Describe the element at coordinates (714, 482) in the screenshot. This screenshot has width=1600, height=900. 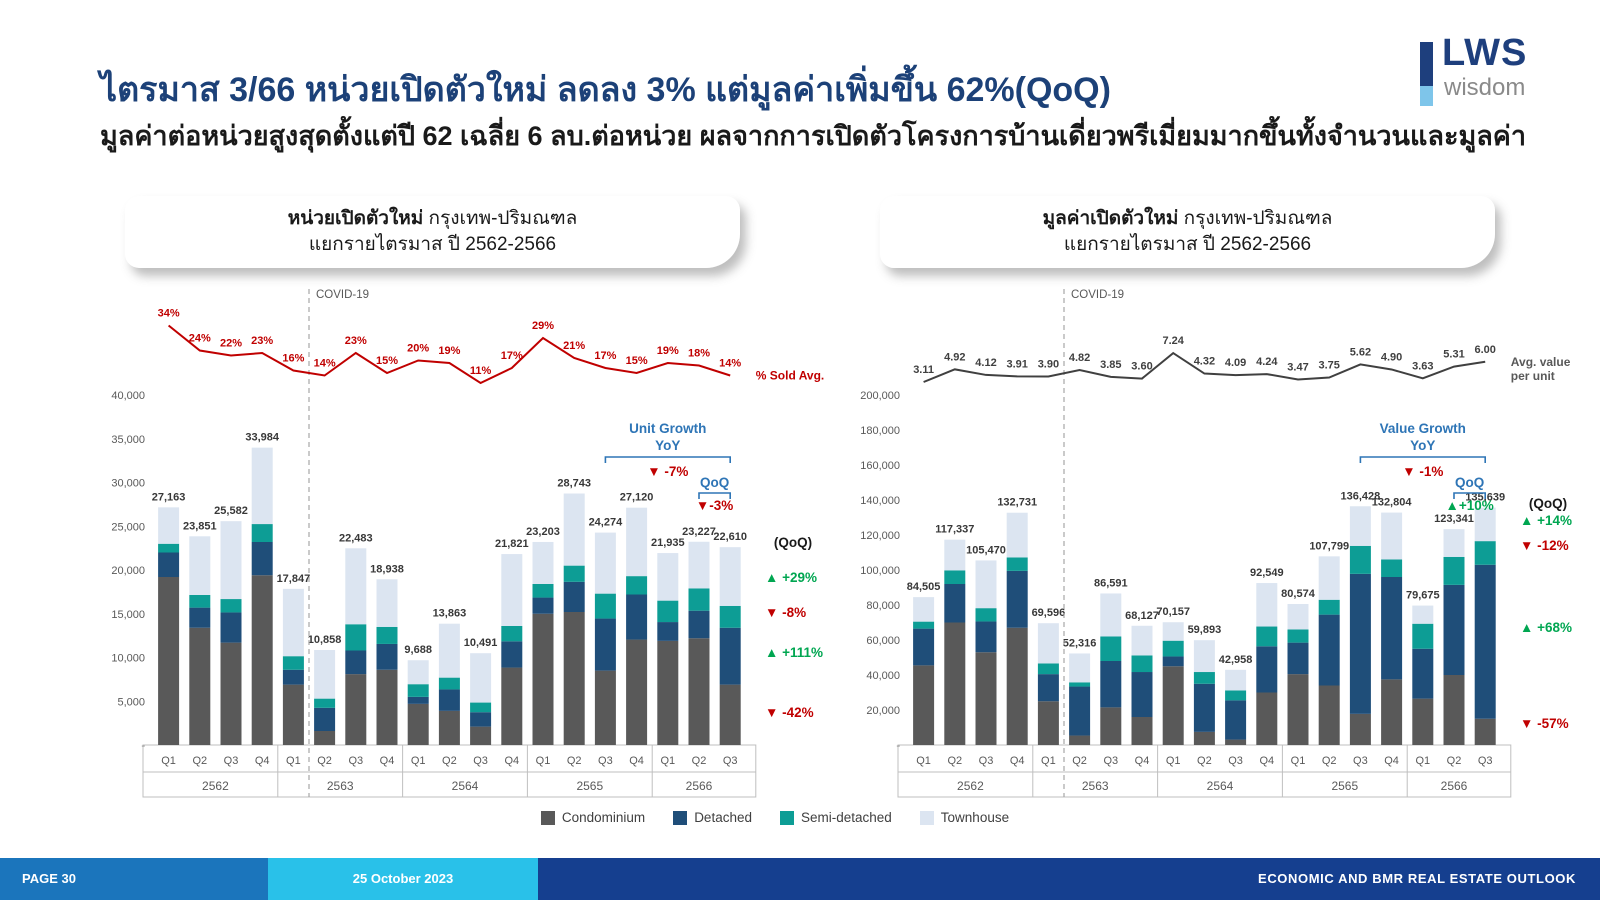
I see `qoq-title: QoQ` at that location.